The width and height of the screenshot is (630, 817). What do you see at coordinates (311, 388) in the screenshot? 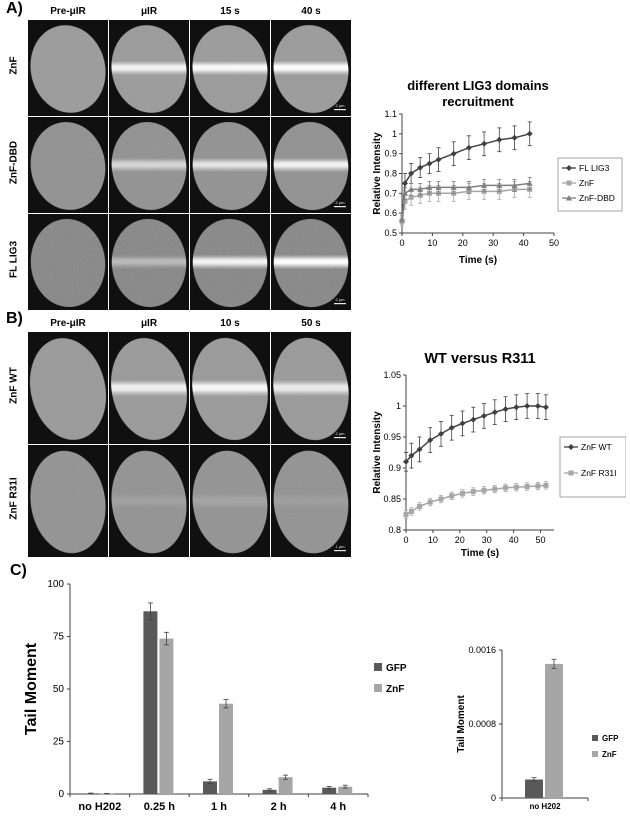
I see `microscopy-cell: 2 μm` at bounding box center [311, 388].